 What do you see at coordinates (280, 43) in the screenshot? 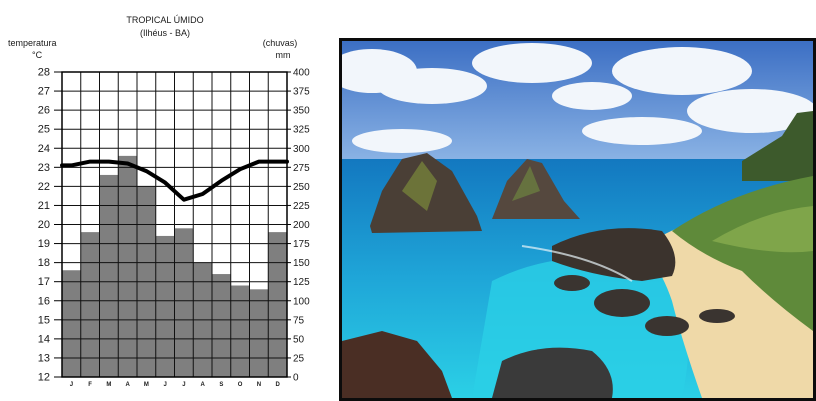
I see `right-axis-label: (chuvas)` at bounding box center [280, 43].